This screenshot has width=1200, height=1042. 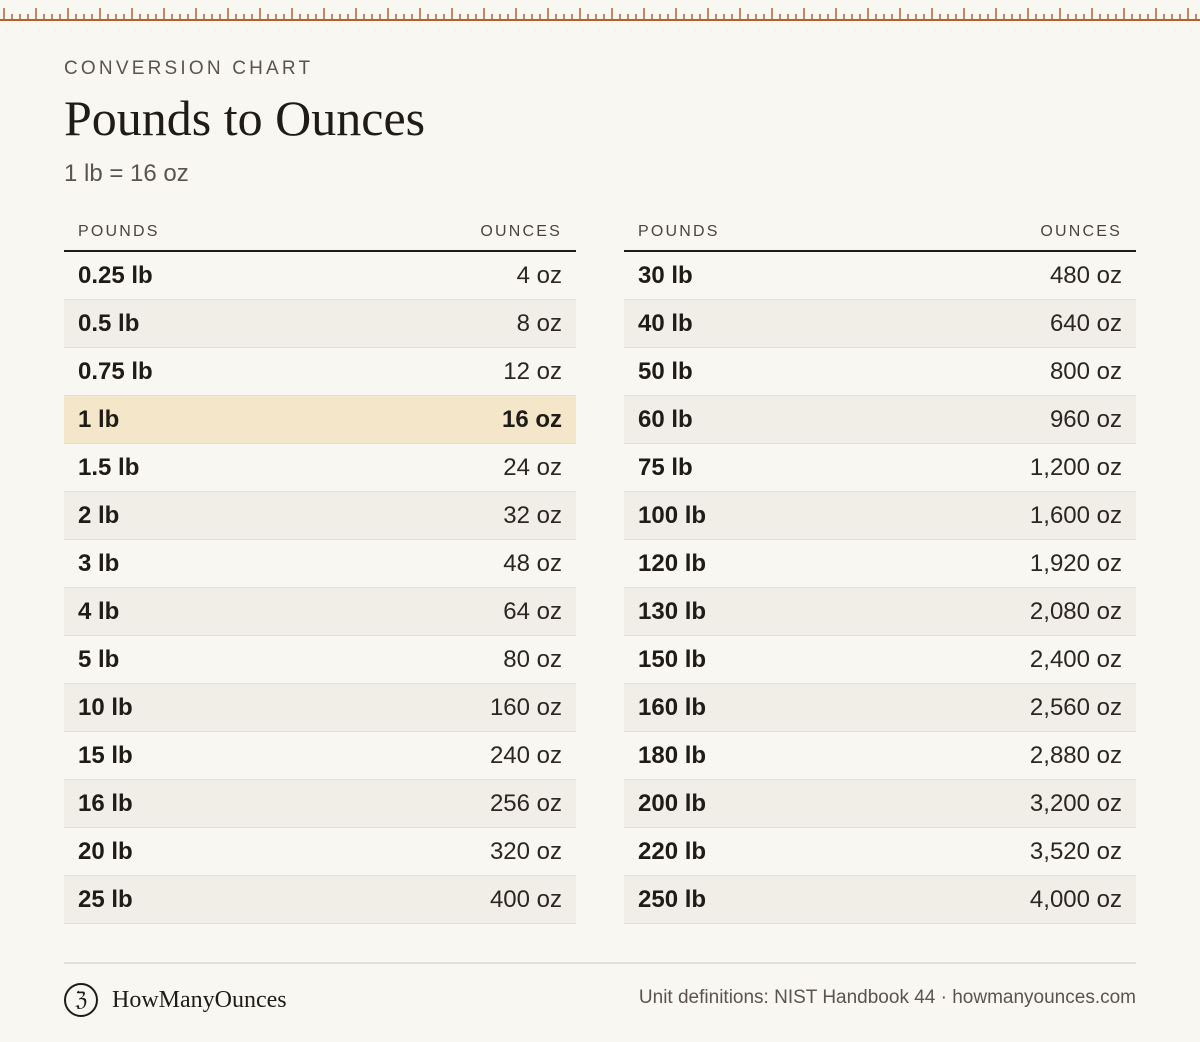 What do you see at coordinates (880, 660) in the screenshot?
I see `table-row: 150 lb 2,400 oz` at bounding box center [880, 660].